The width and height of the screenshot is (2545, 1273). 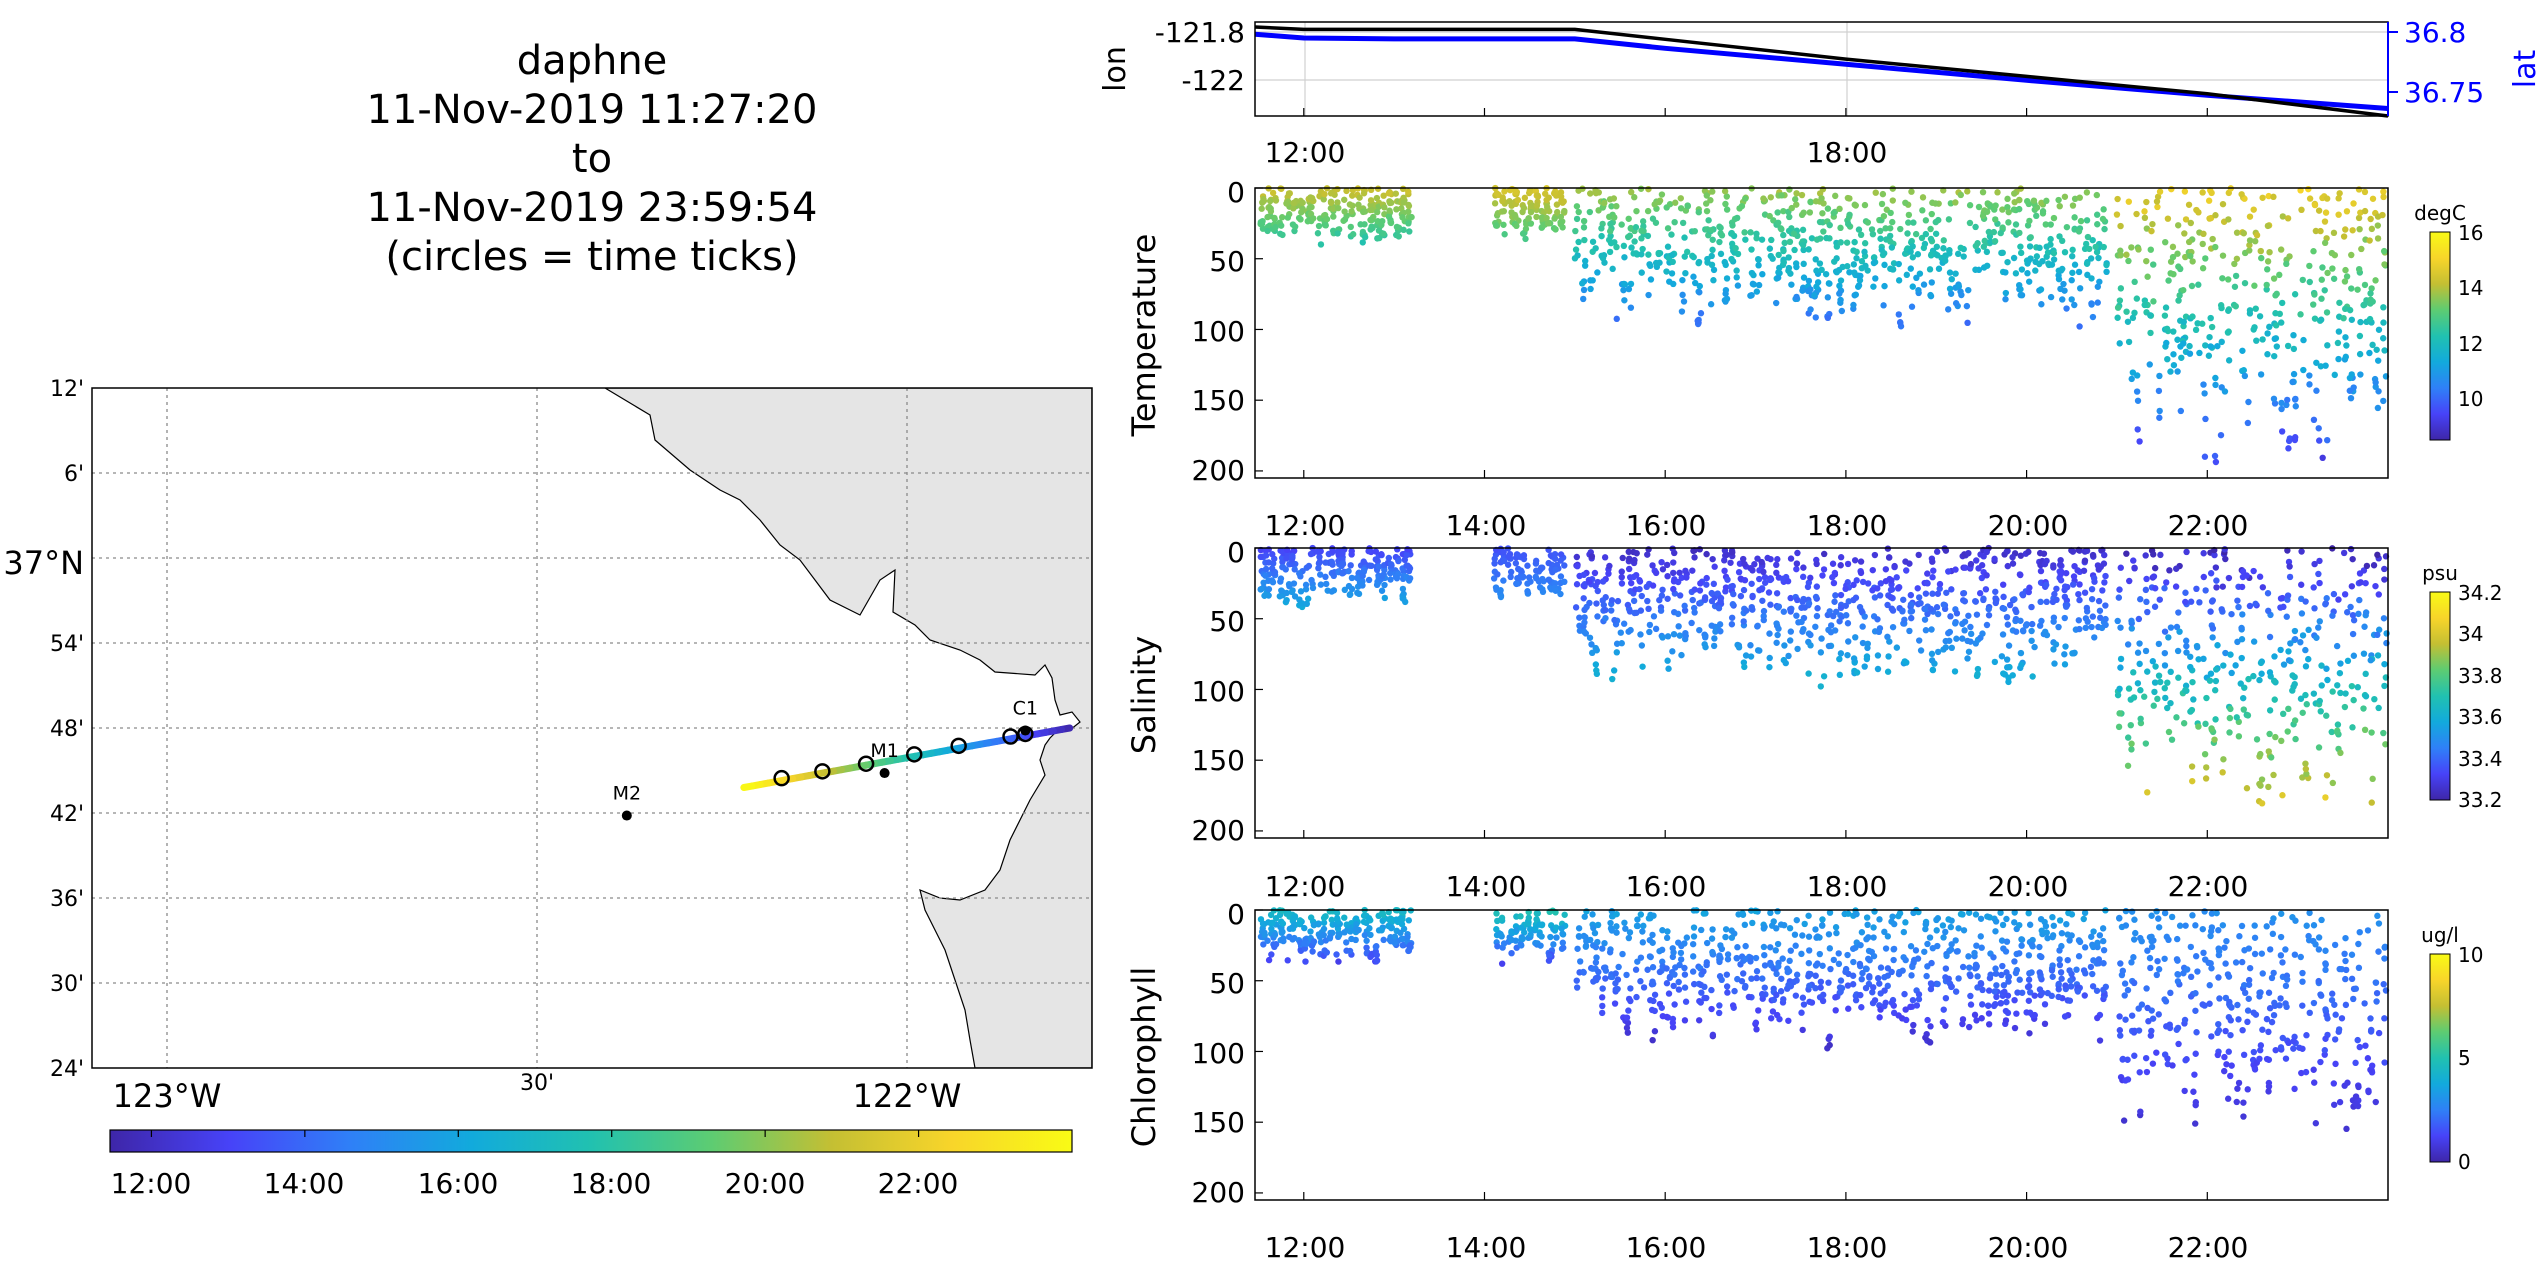 I want to click on salinity-y-ticks: 0 50 100 150 200, so click(x=1218, y=691).